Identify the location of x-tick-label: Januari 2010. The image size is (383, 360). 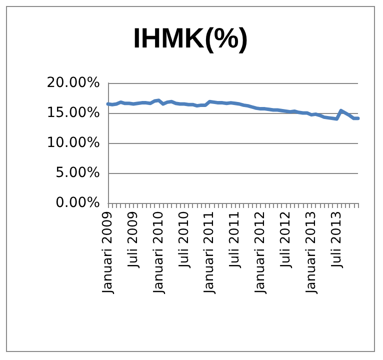
(158, 252).